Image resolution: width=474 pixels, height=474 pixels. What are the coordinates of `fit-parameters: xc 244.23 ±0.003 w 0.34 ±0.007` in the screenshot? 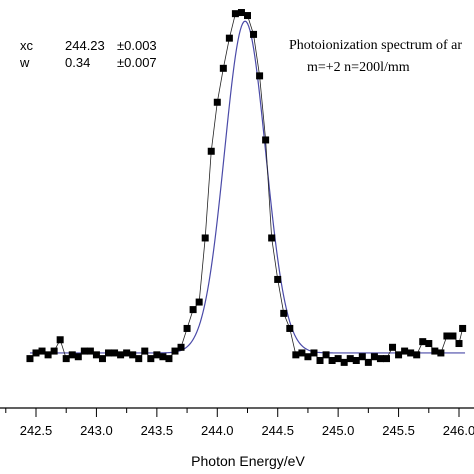 It's located at (88, 54).